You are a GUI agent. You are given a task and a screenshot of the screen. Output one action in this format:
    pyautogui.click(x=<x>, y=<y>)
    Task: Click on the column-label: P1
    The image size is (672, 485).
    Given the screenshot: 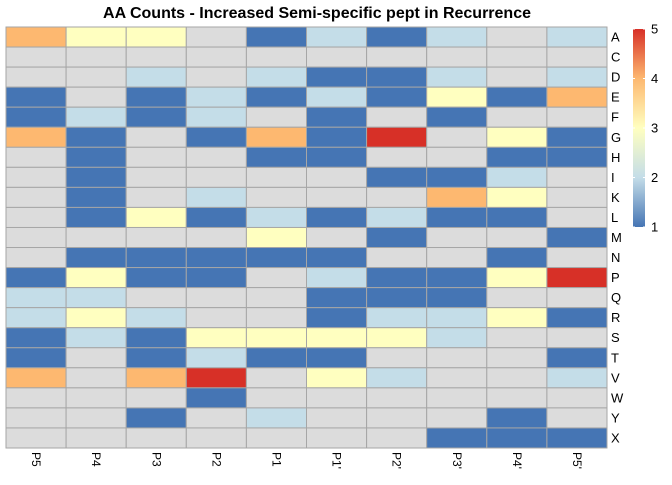 What is the action you would take?
    pyautogui.click(x=276, y=459)
    